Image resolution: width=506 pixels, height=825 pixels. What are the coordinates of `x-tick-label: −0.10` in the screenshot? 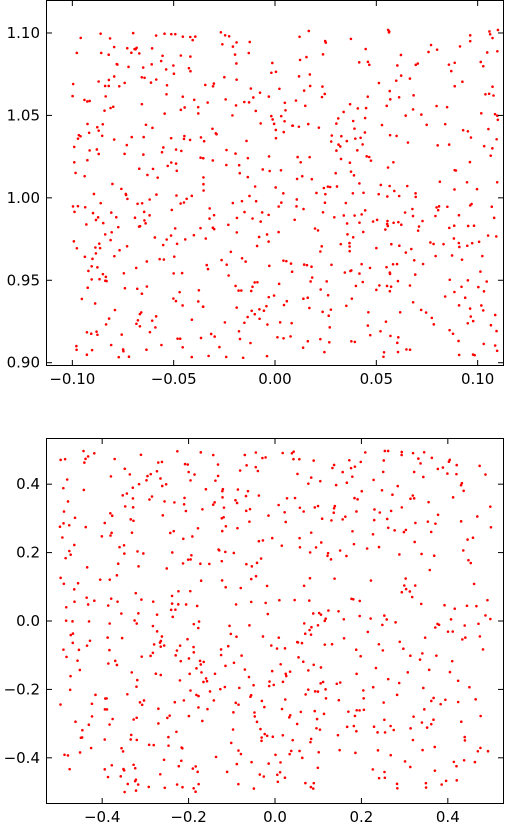 It's located at (72, 379).